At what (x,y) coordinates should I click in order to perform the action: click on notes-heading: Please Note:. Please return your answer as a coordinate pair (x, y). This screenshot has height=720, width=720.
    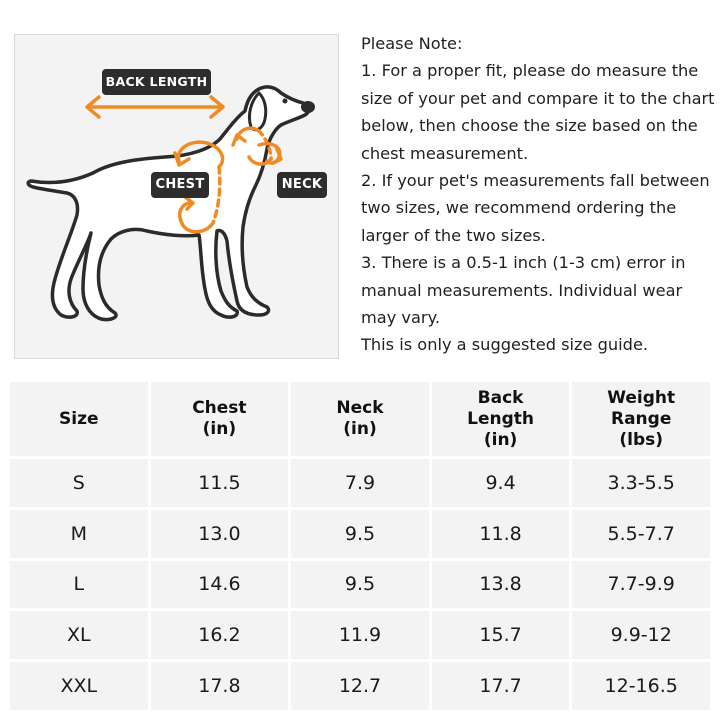
    Looking at the image, I should click on (412, 43).